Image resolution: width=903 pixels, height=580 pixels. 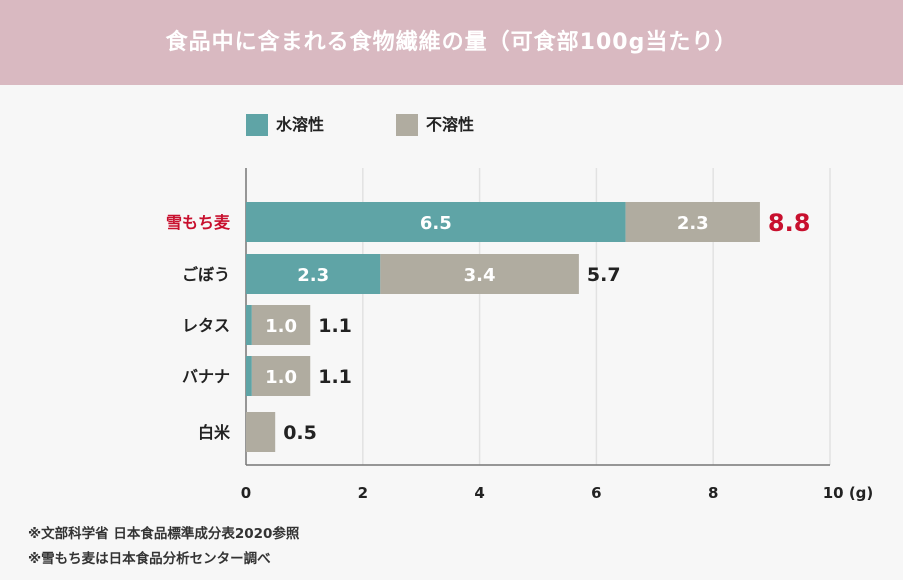 I want to click on x-tick-label-4: 8, so click(x=713, y=493).